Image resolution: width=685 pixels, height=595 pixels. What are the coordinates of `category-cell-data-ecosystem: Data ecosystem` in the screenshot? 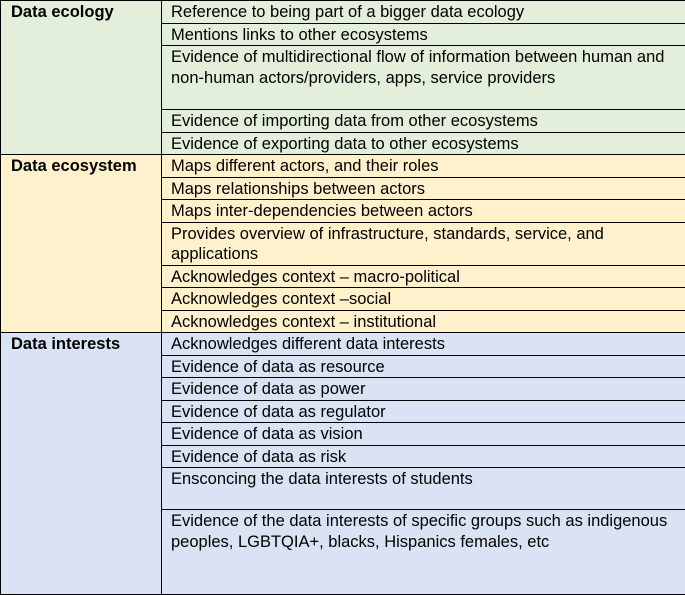 It's located at (81, 244).